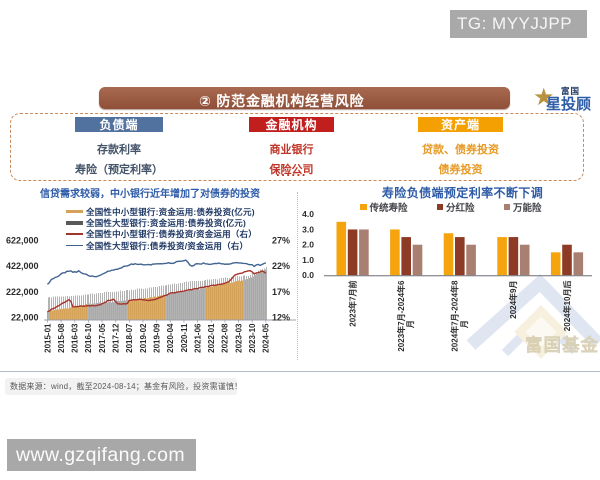 The image size is (600, 480). What do you see at coordinates (460, 124) in the screenshot?
I see `flow-header-2: 资产端` at bounding box center [460, 124].